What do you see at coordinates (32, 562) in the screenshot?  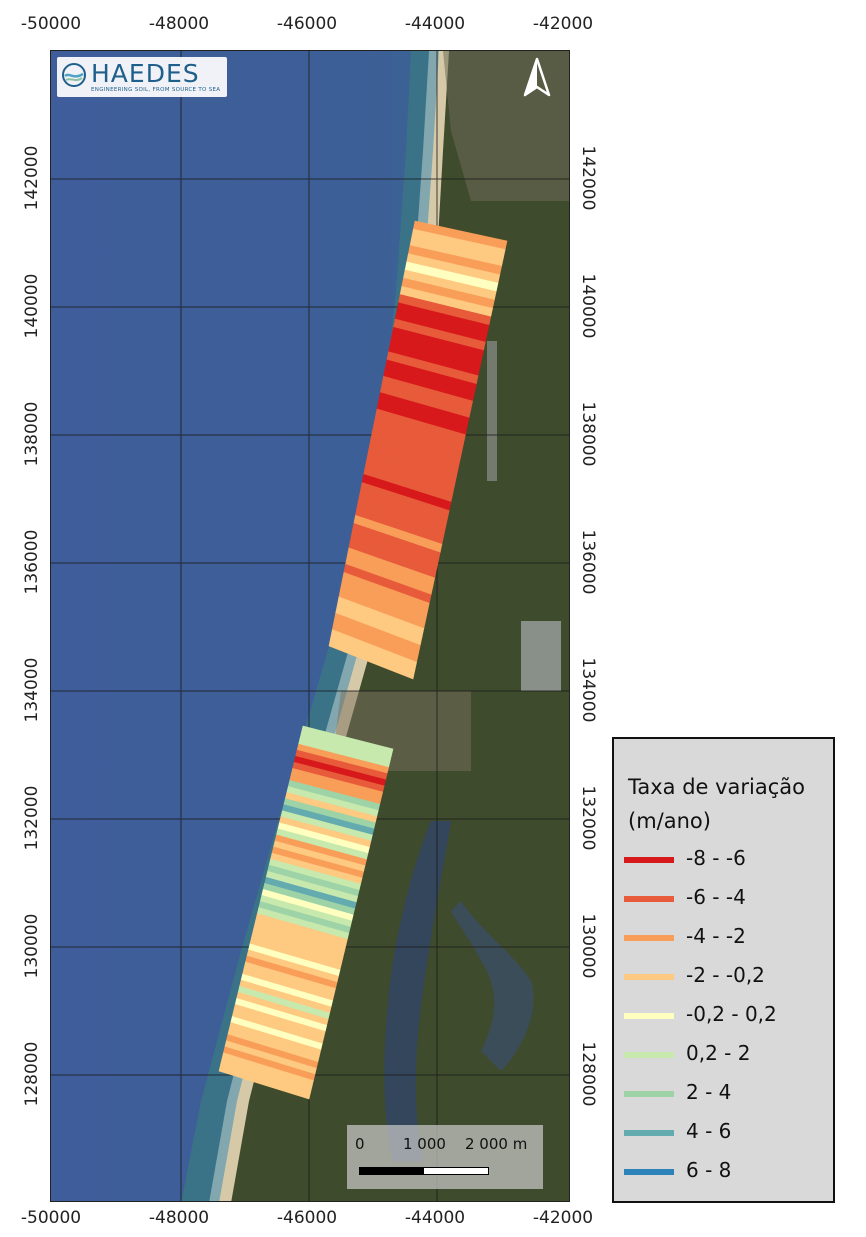 I see `y-tick-left-4: 136000` at bounding box center [32, 562].